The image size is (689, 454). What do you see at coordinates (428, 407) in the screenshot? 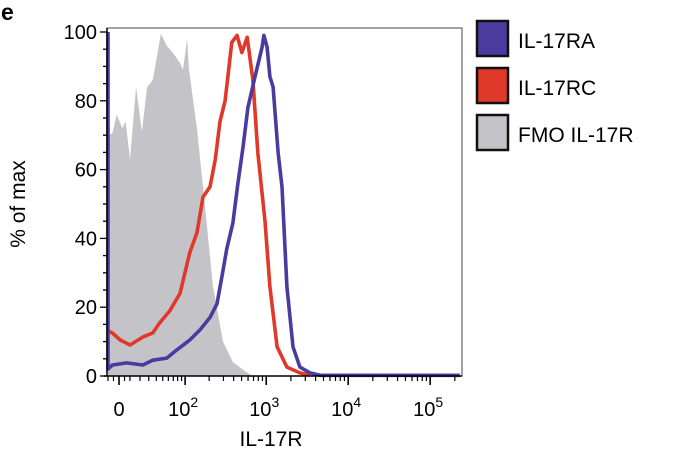
I see `x-tick-label: 10⁵` at bounding box center [428, 407].